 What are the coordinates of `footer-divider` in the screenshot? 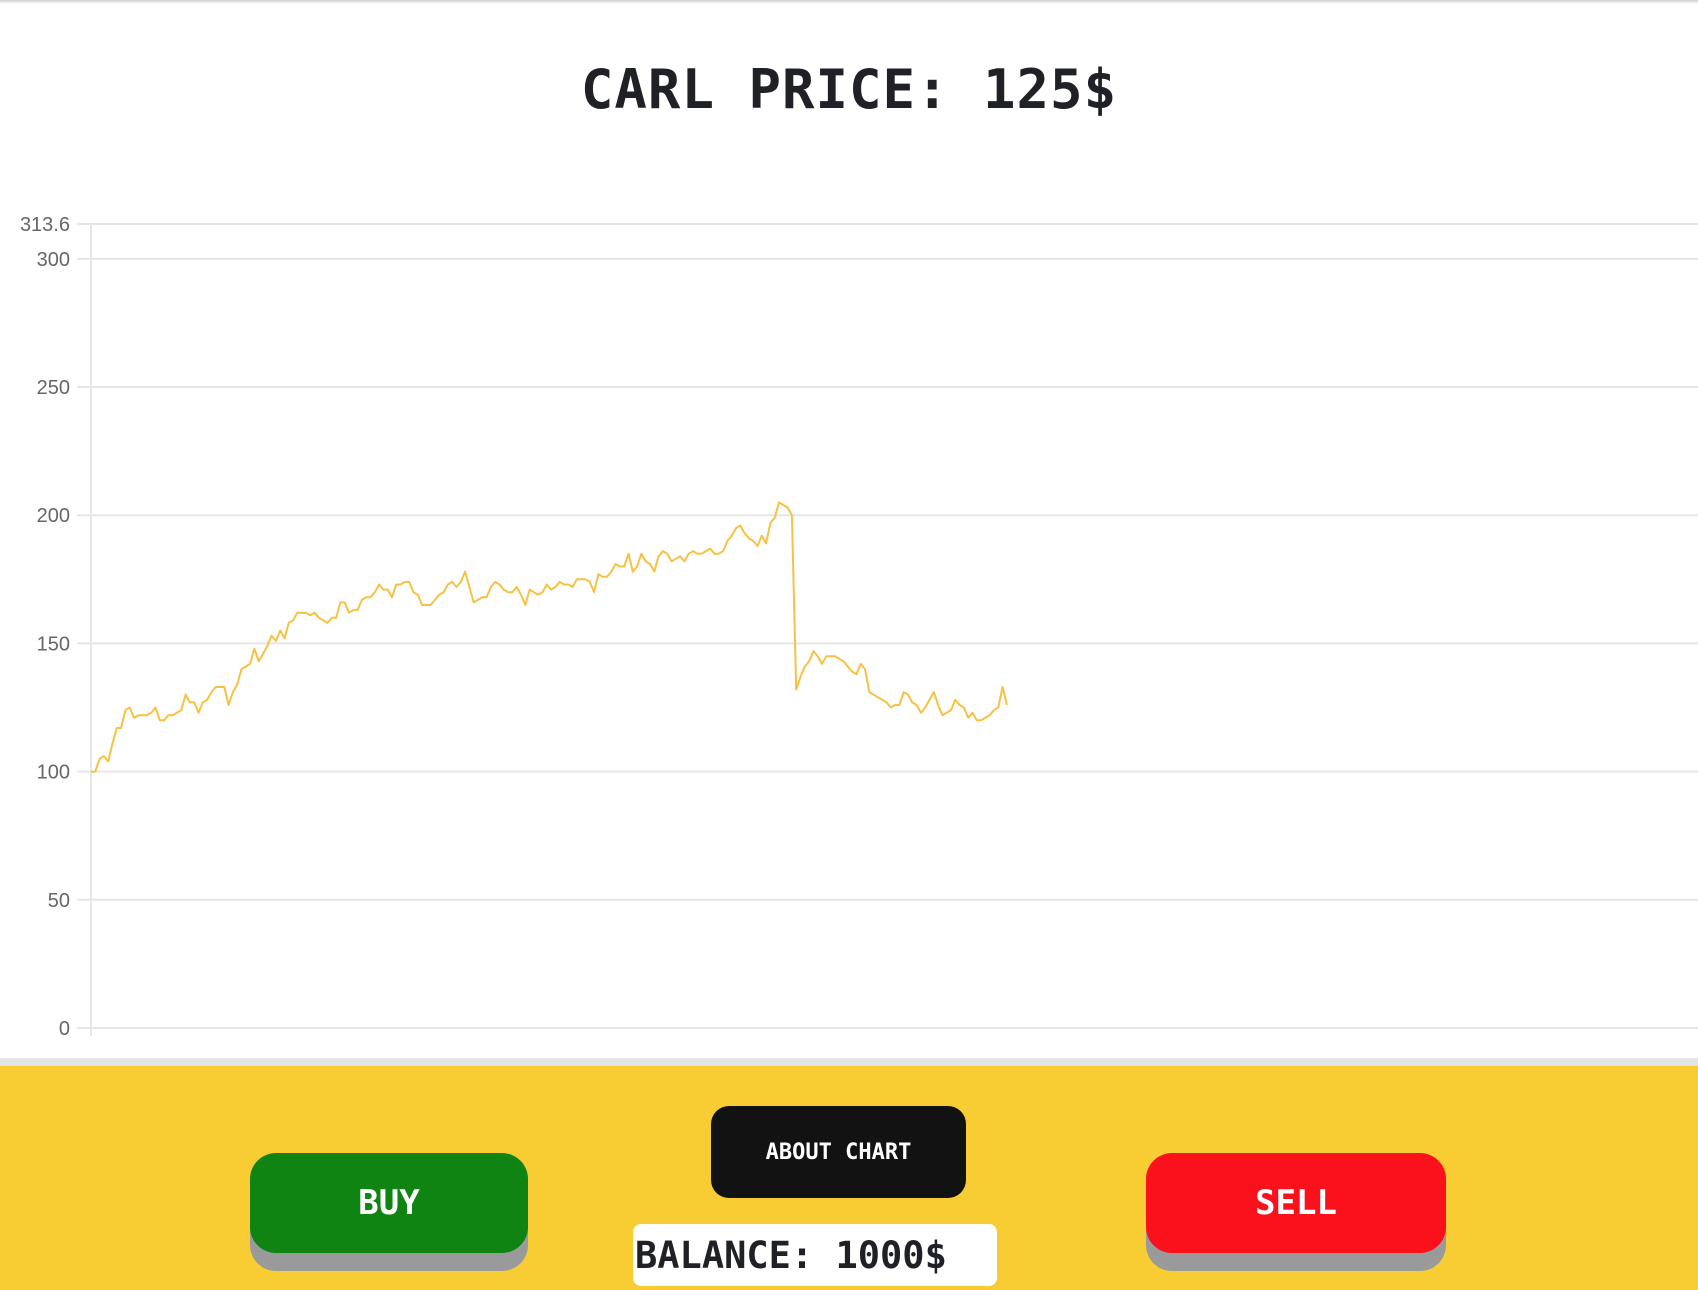 It's located at (849, 1062).